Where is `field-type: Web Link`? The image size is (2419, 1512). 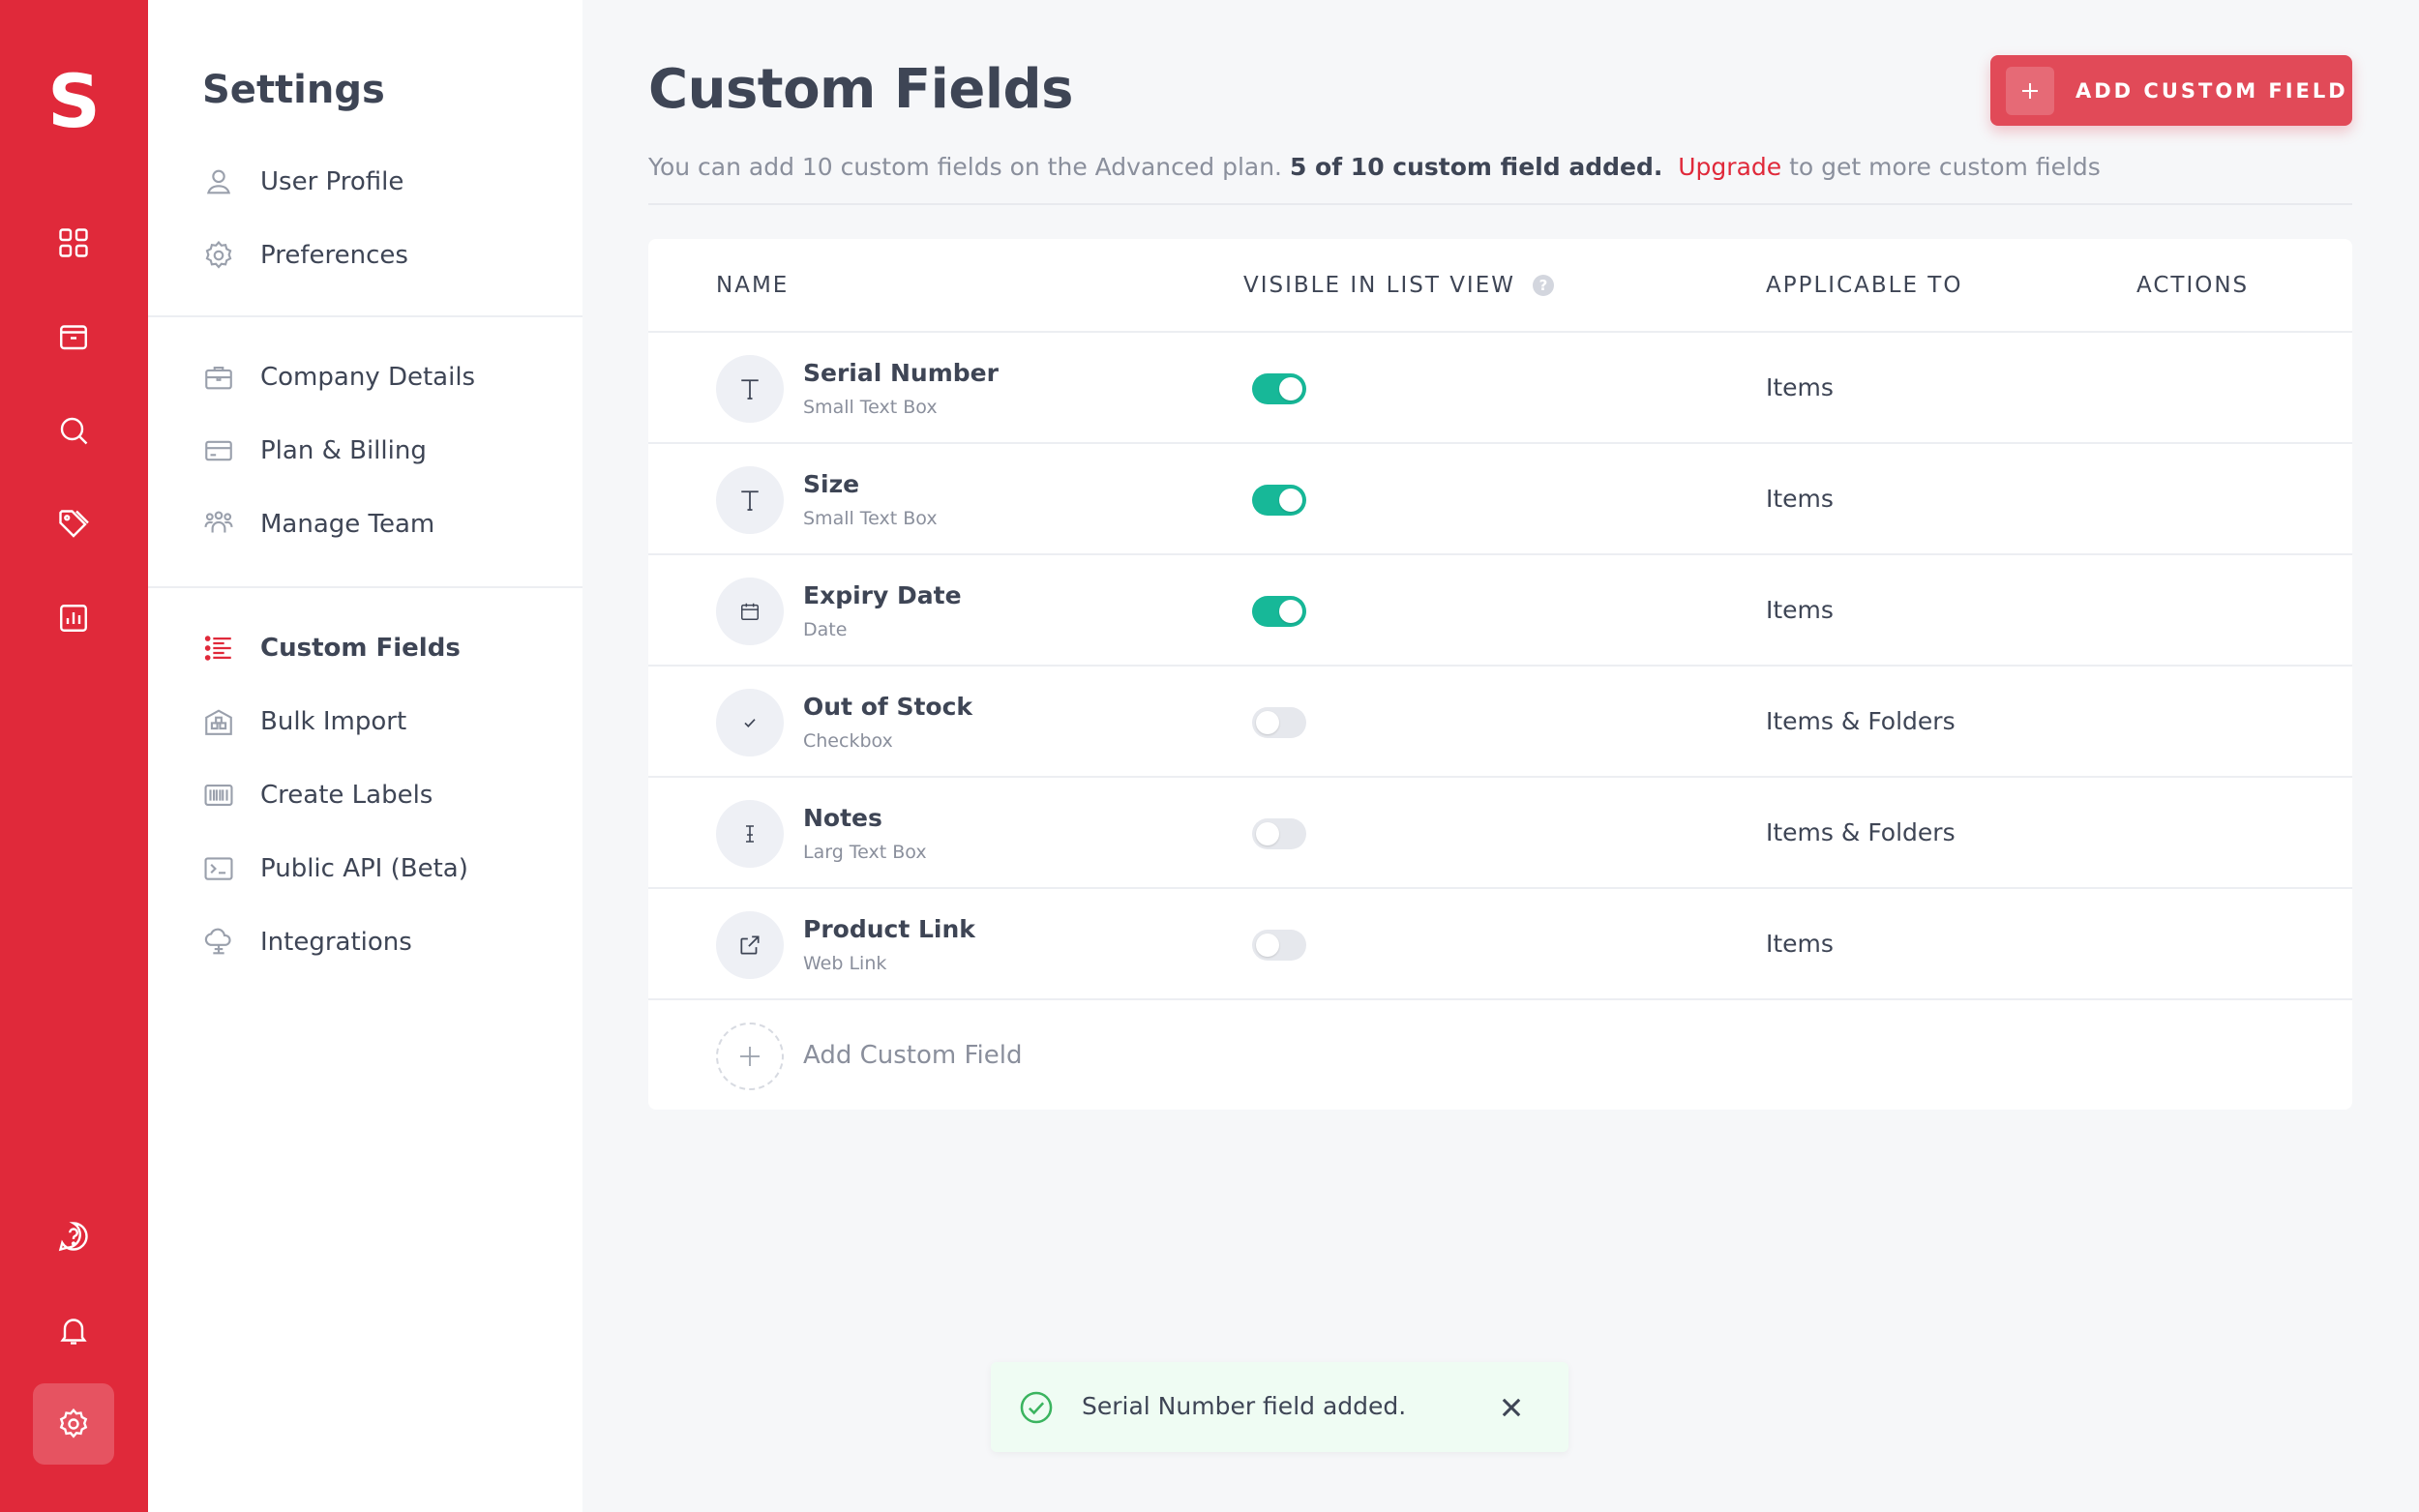
field-type: Web Link is located at coordinates (845, 964).